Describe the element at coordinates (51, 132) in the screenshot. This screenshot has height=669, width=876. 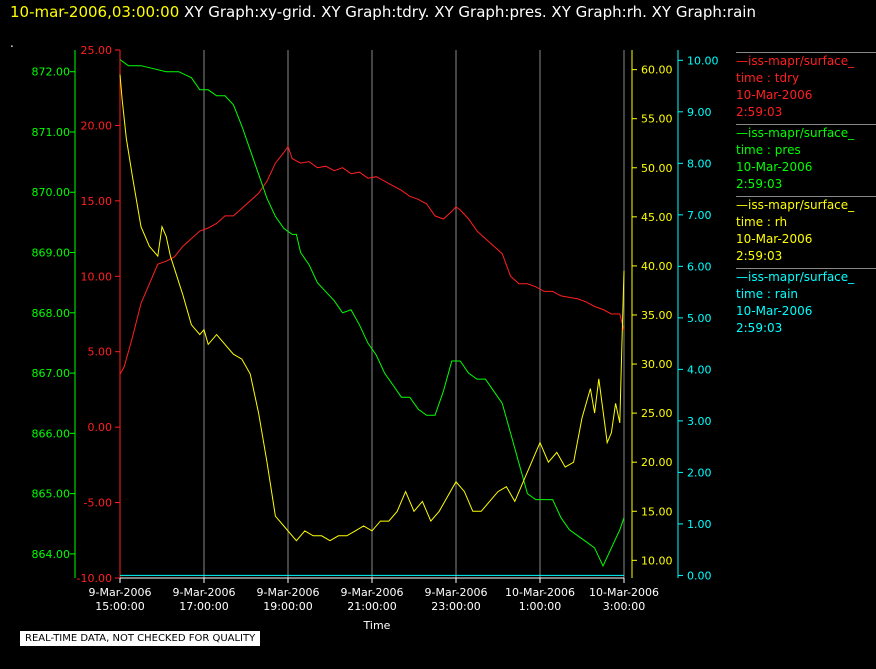
I see `pres-tick-label: 871.00` at that location.